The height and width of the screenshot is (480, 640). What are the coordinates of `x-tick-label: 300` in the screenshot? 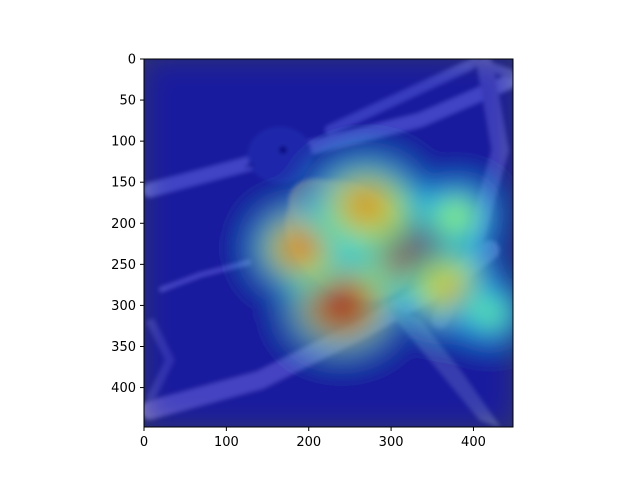 It's located at (391, 442).